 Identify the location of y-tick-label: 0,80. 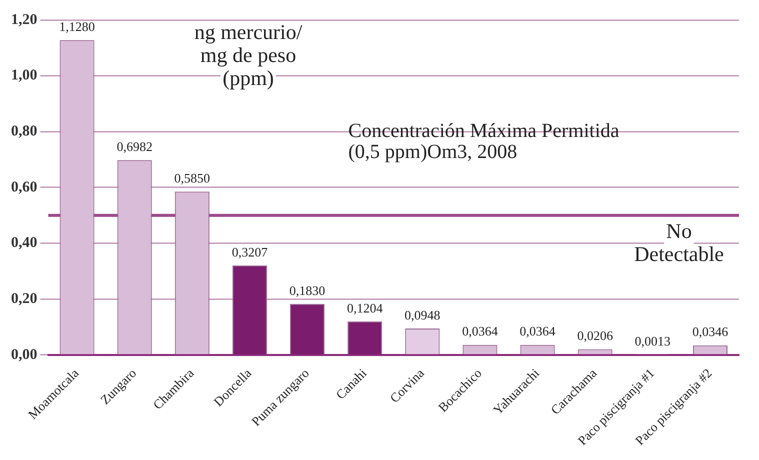
(24, 132).